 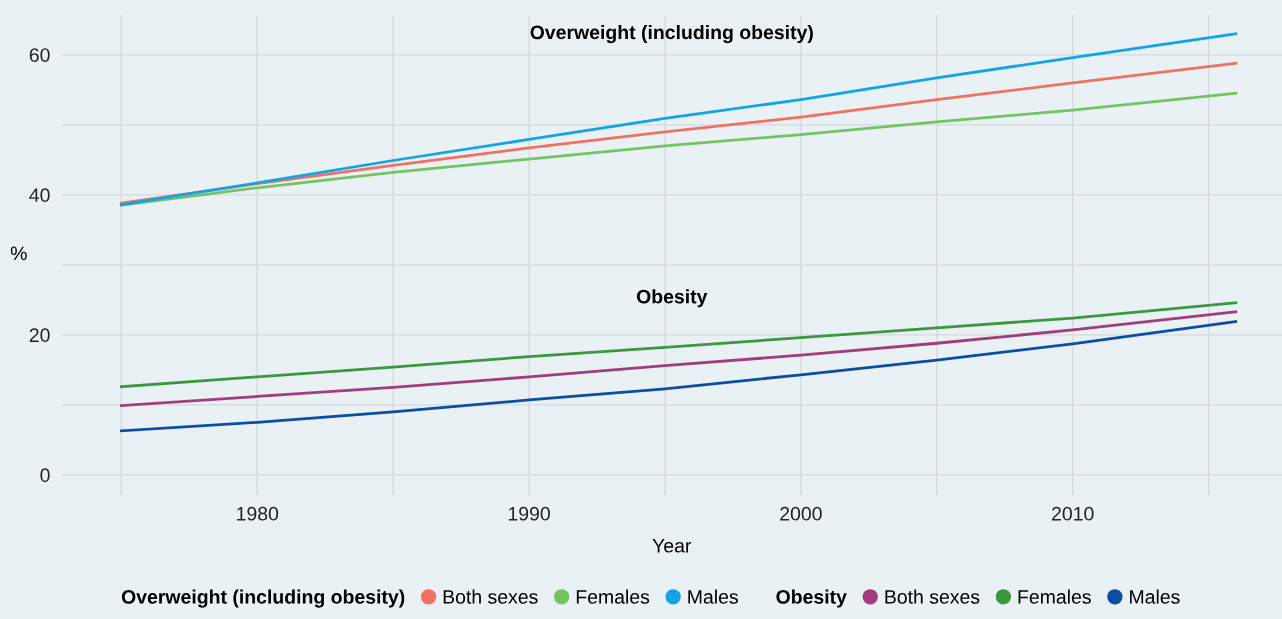 What do you see at coordinates (811, 598) in the screenshot?
I see `text: Obesity` at bounding box center [811, 598].